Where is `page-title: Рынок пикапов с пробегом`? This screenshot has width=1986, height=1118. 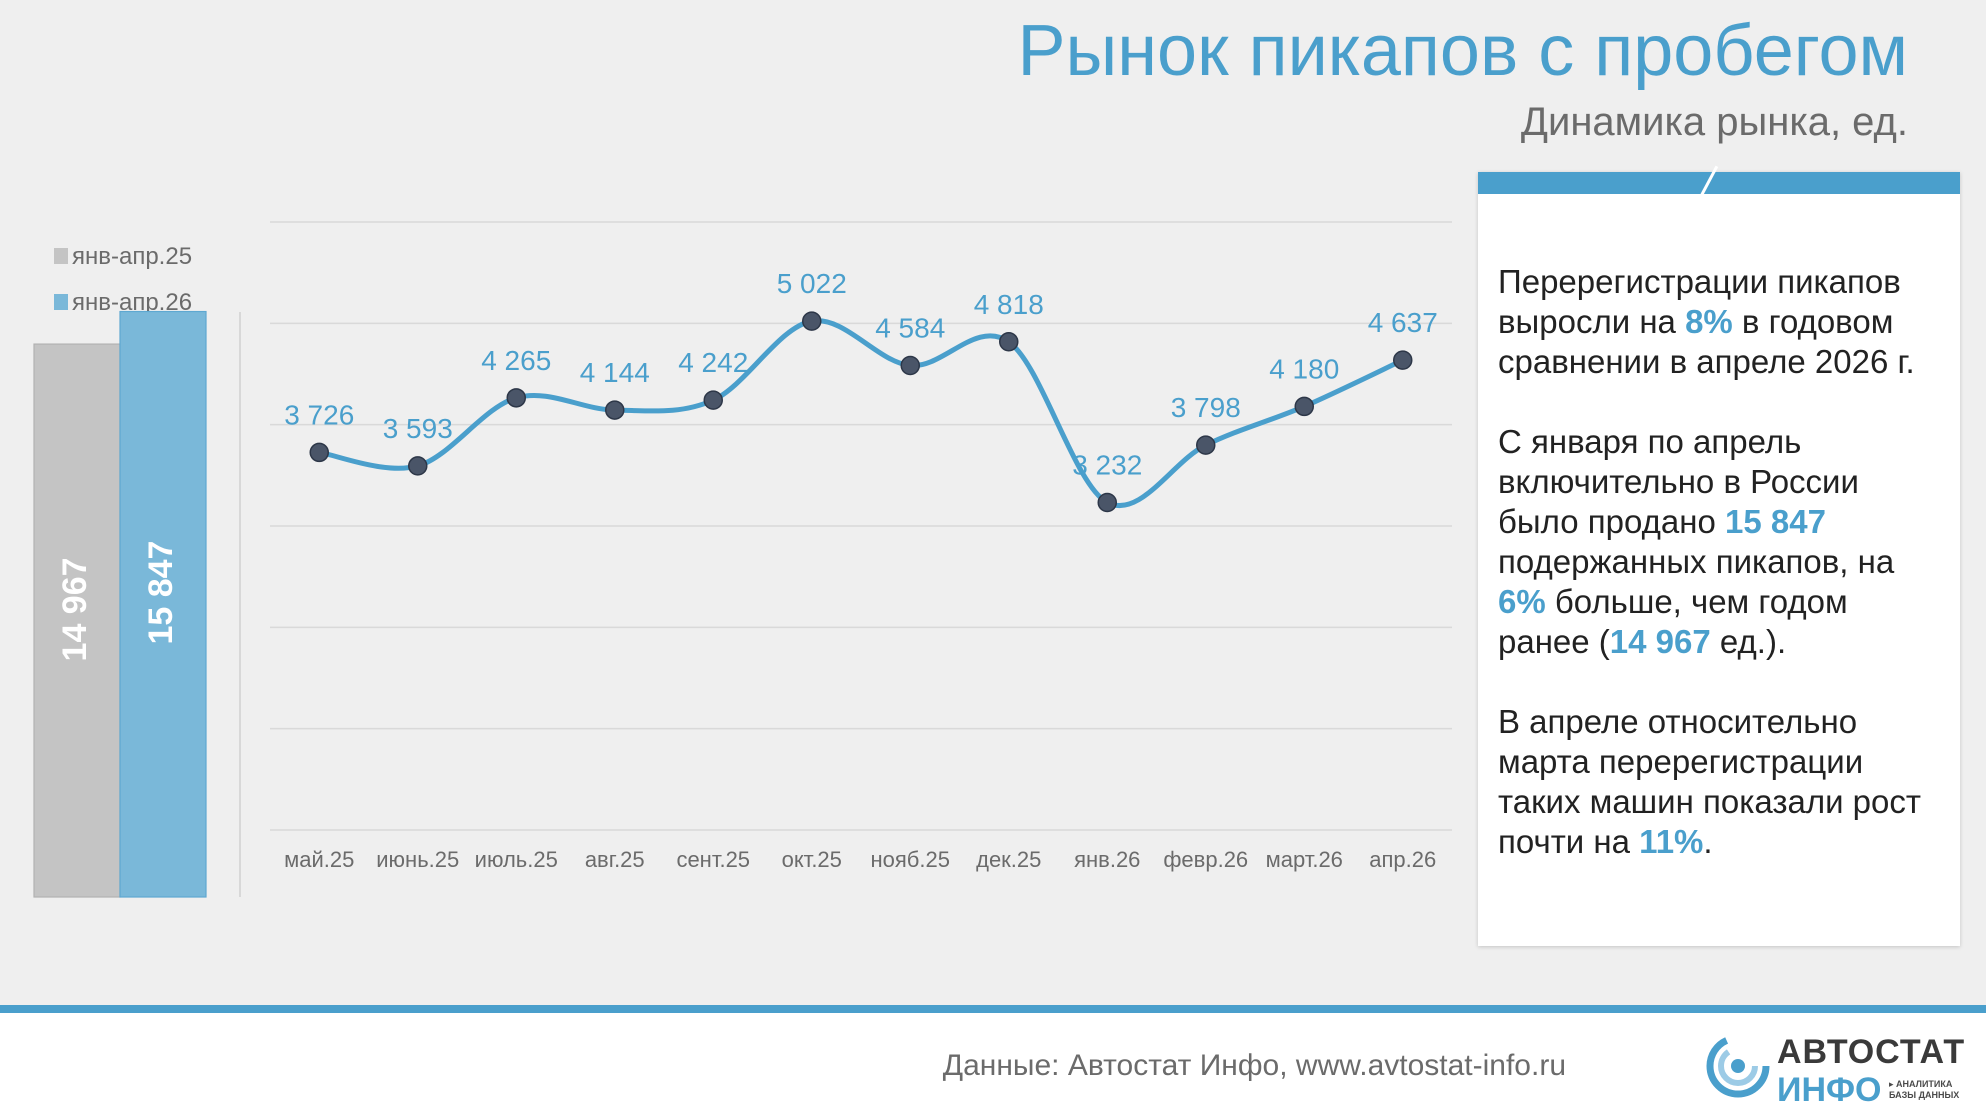 page-title: Рынок пикапов с пробегом is located at coordinates (1462, 51).